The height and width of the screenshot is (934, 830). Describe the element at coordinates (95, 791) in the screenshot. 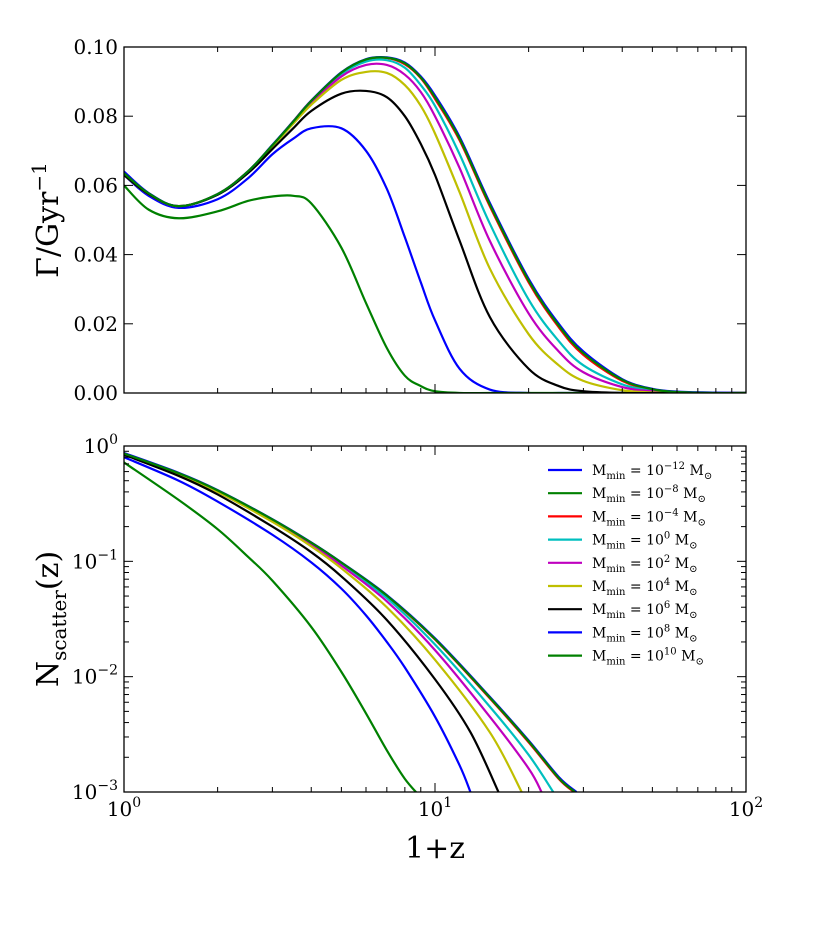

I see `bottom-y-tick-label: 10⁻³` at that location.